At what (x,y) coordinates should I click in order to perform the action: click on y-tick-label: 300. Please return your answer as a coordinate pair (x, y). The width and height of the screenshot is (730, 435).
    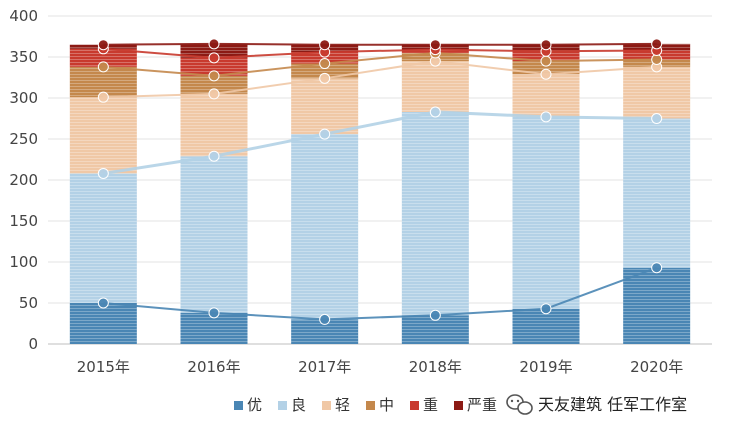
    Looking at the image, I should click on (23, 98).